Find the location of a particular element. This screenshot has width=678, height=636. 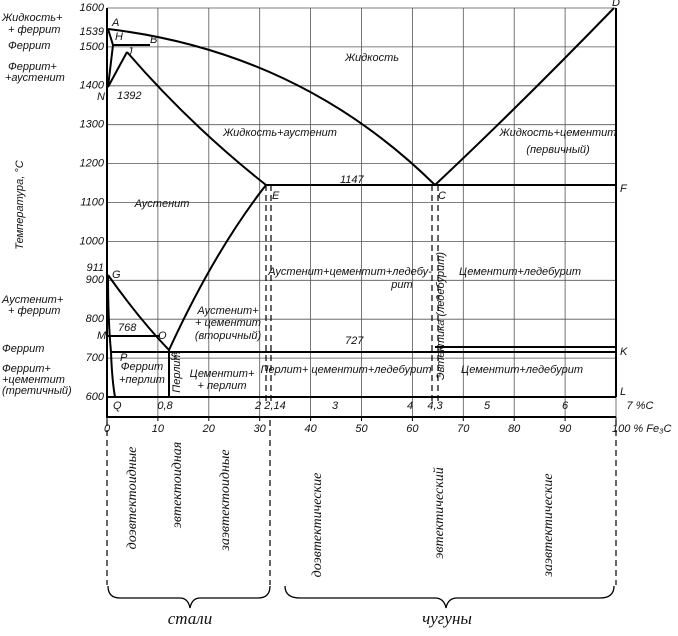

x-carbon-tick-label: 7 %C is located at coordinates (640, 406).